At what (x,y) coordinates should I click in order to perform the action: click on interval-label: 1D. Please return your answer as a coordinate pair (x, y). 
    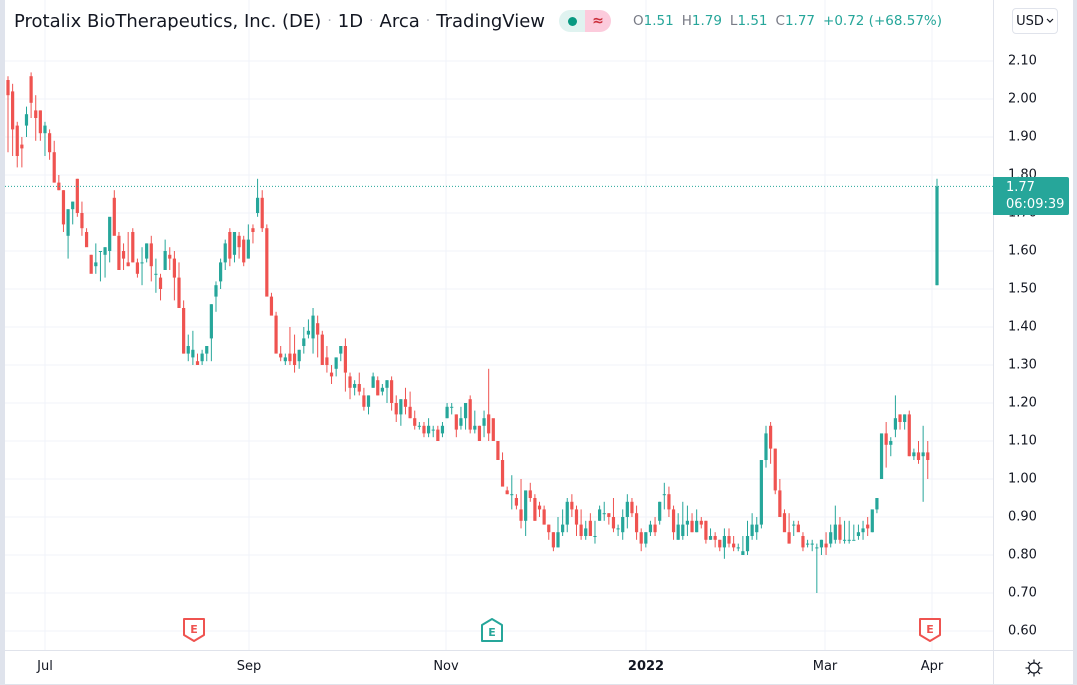
    Looking at the image, I should click on (350, 21).